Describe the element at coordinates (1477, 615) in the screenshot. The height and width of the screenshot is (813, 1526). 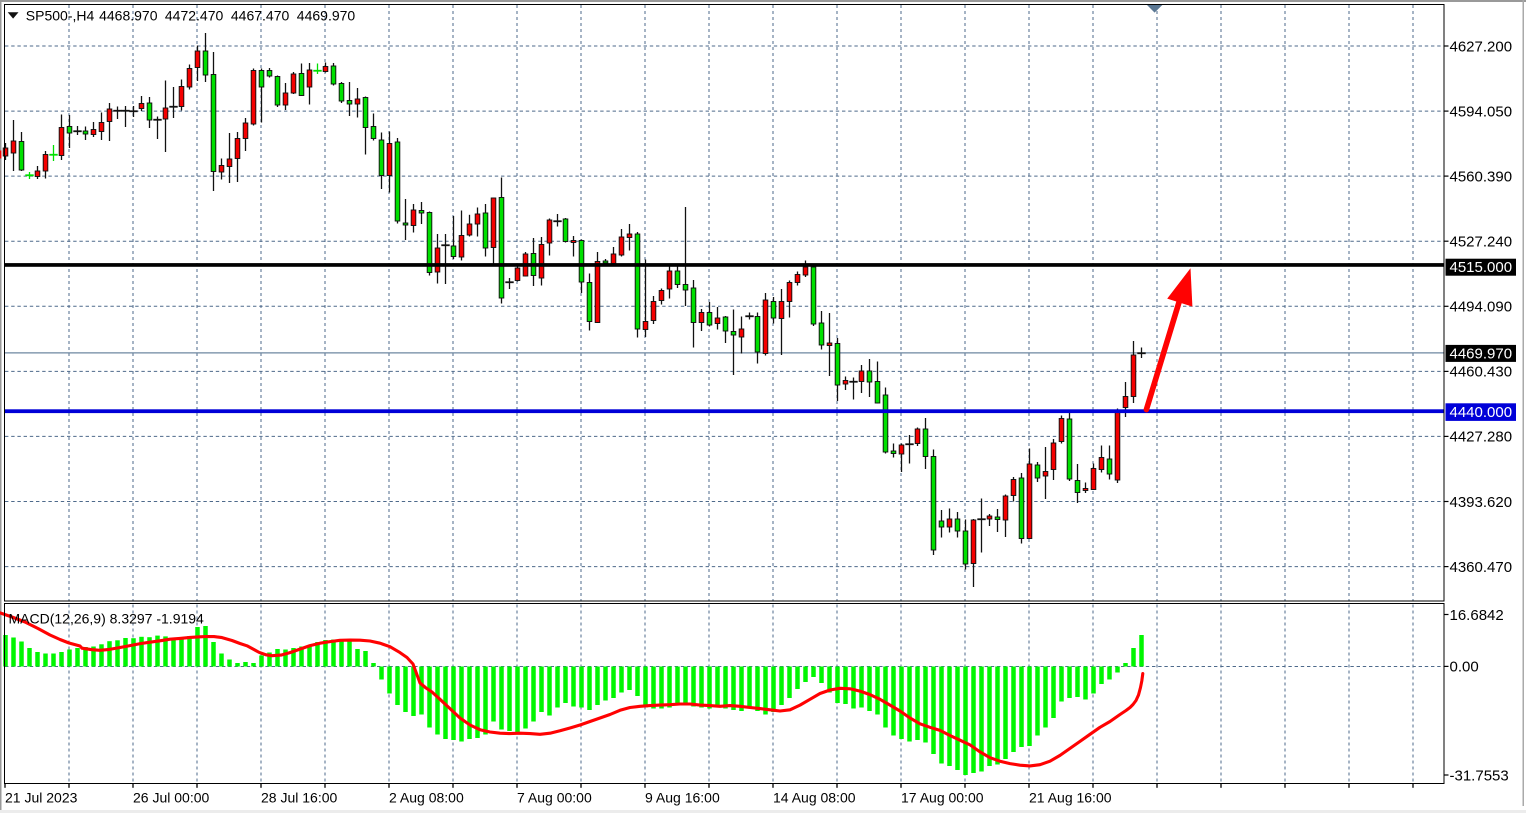
I see `svg-text: 16.6842` at that location.